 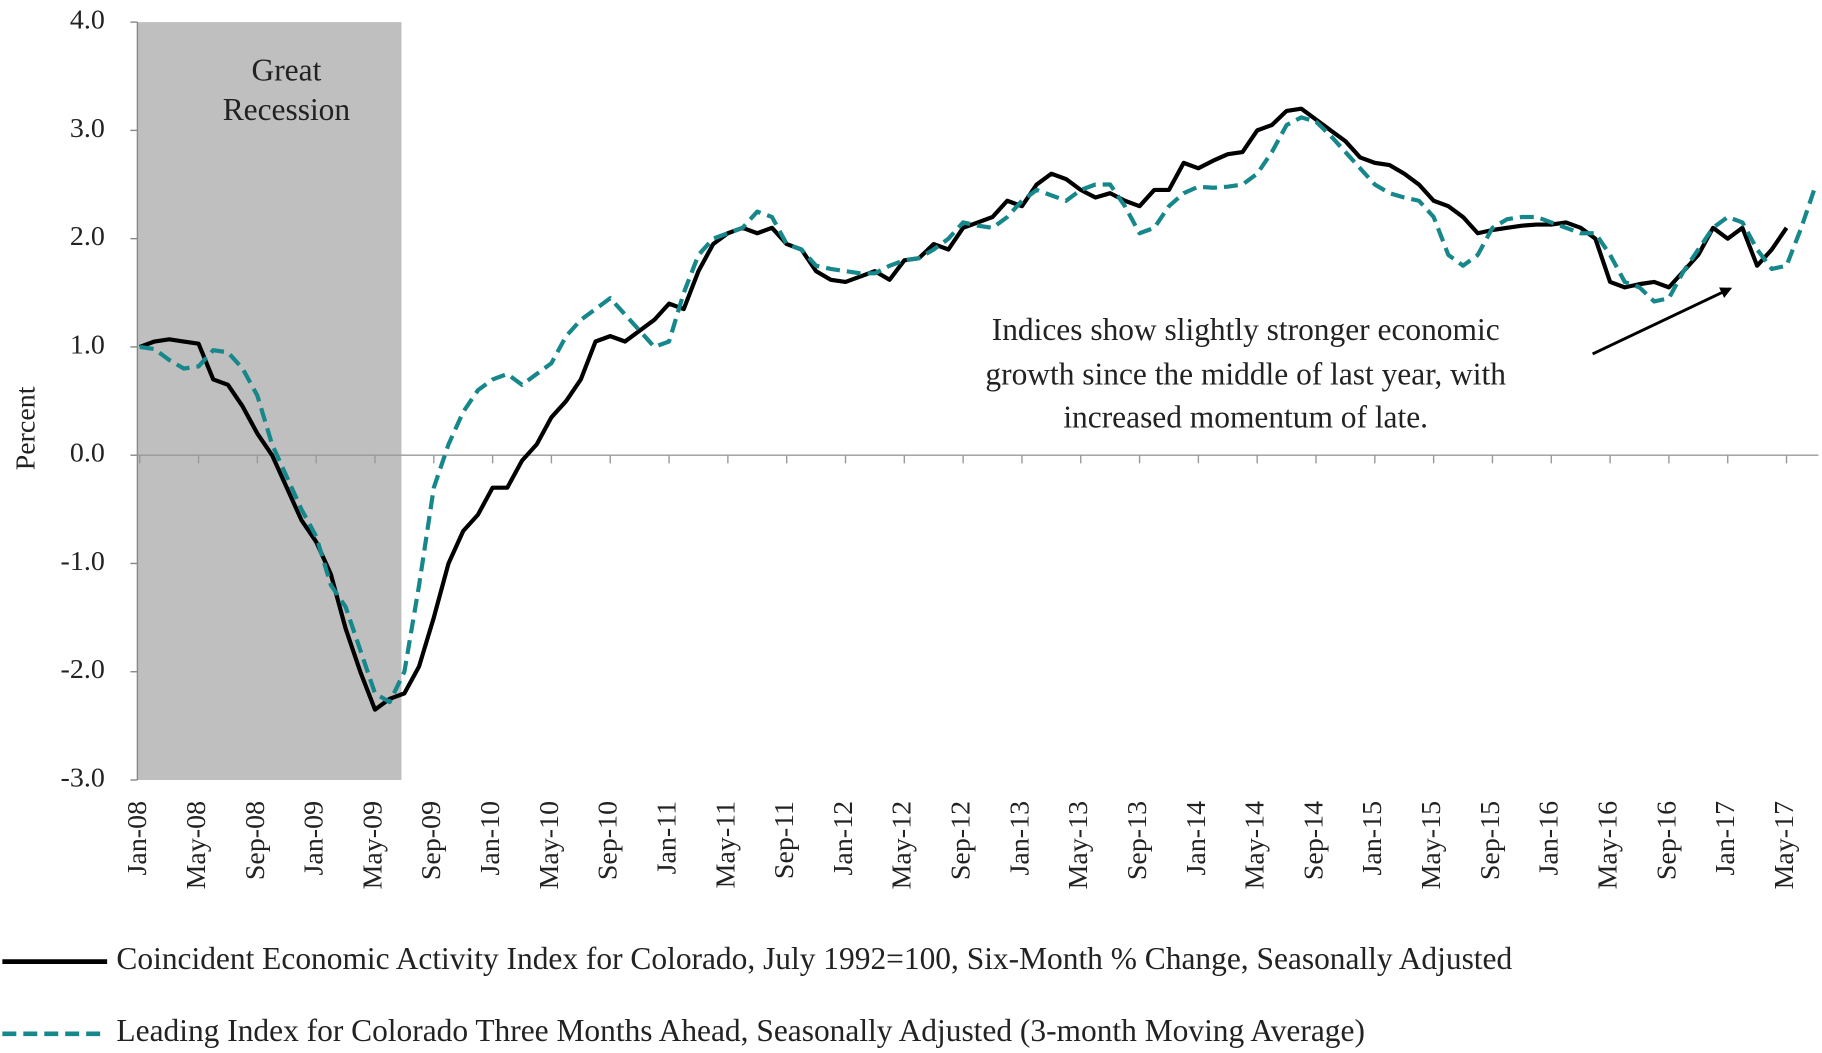 I want to click on shade-label: Great, so click(x=287, y=70).